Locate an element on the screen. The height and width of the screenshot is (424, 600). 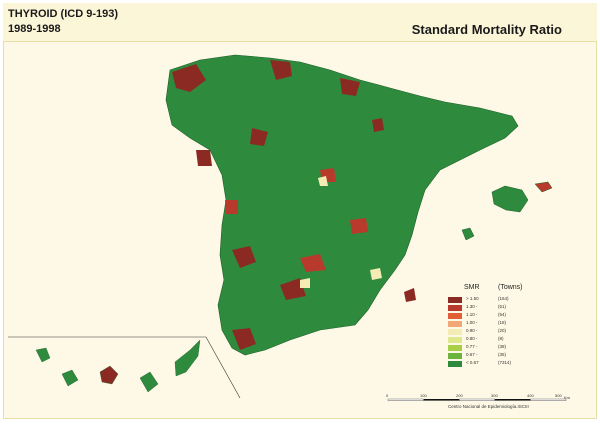
legend-item: > 1.50 (164) is located at coordinates (498, 300).